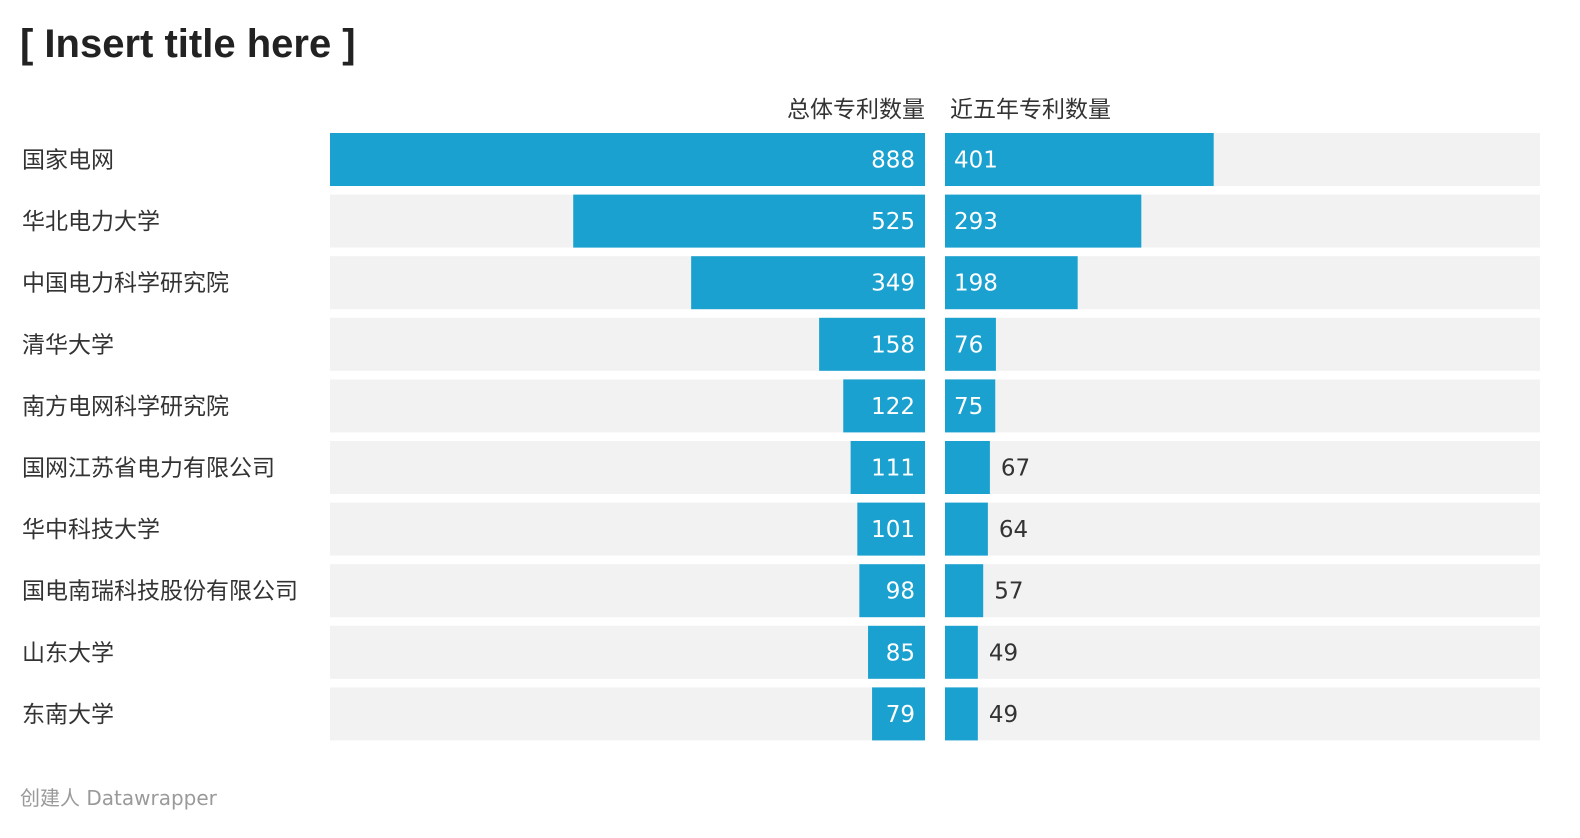 This screenshot has width=1580, height=838. What do you see at coordinates (1030, 110) in the screenshot?
I see `column-header-recent: 近五年专利数量` at bounding box center [1030, 110].